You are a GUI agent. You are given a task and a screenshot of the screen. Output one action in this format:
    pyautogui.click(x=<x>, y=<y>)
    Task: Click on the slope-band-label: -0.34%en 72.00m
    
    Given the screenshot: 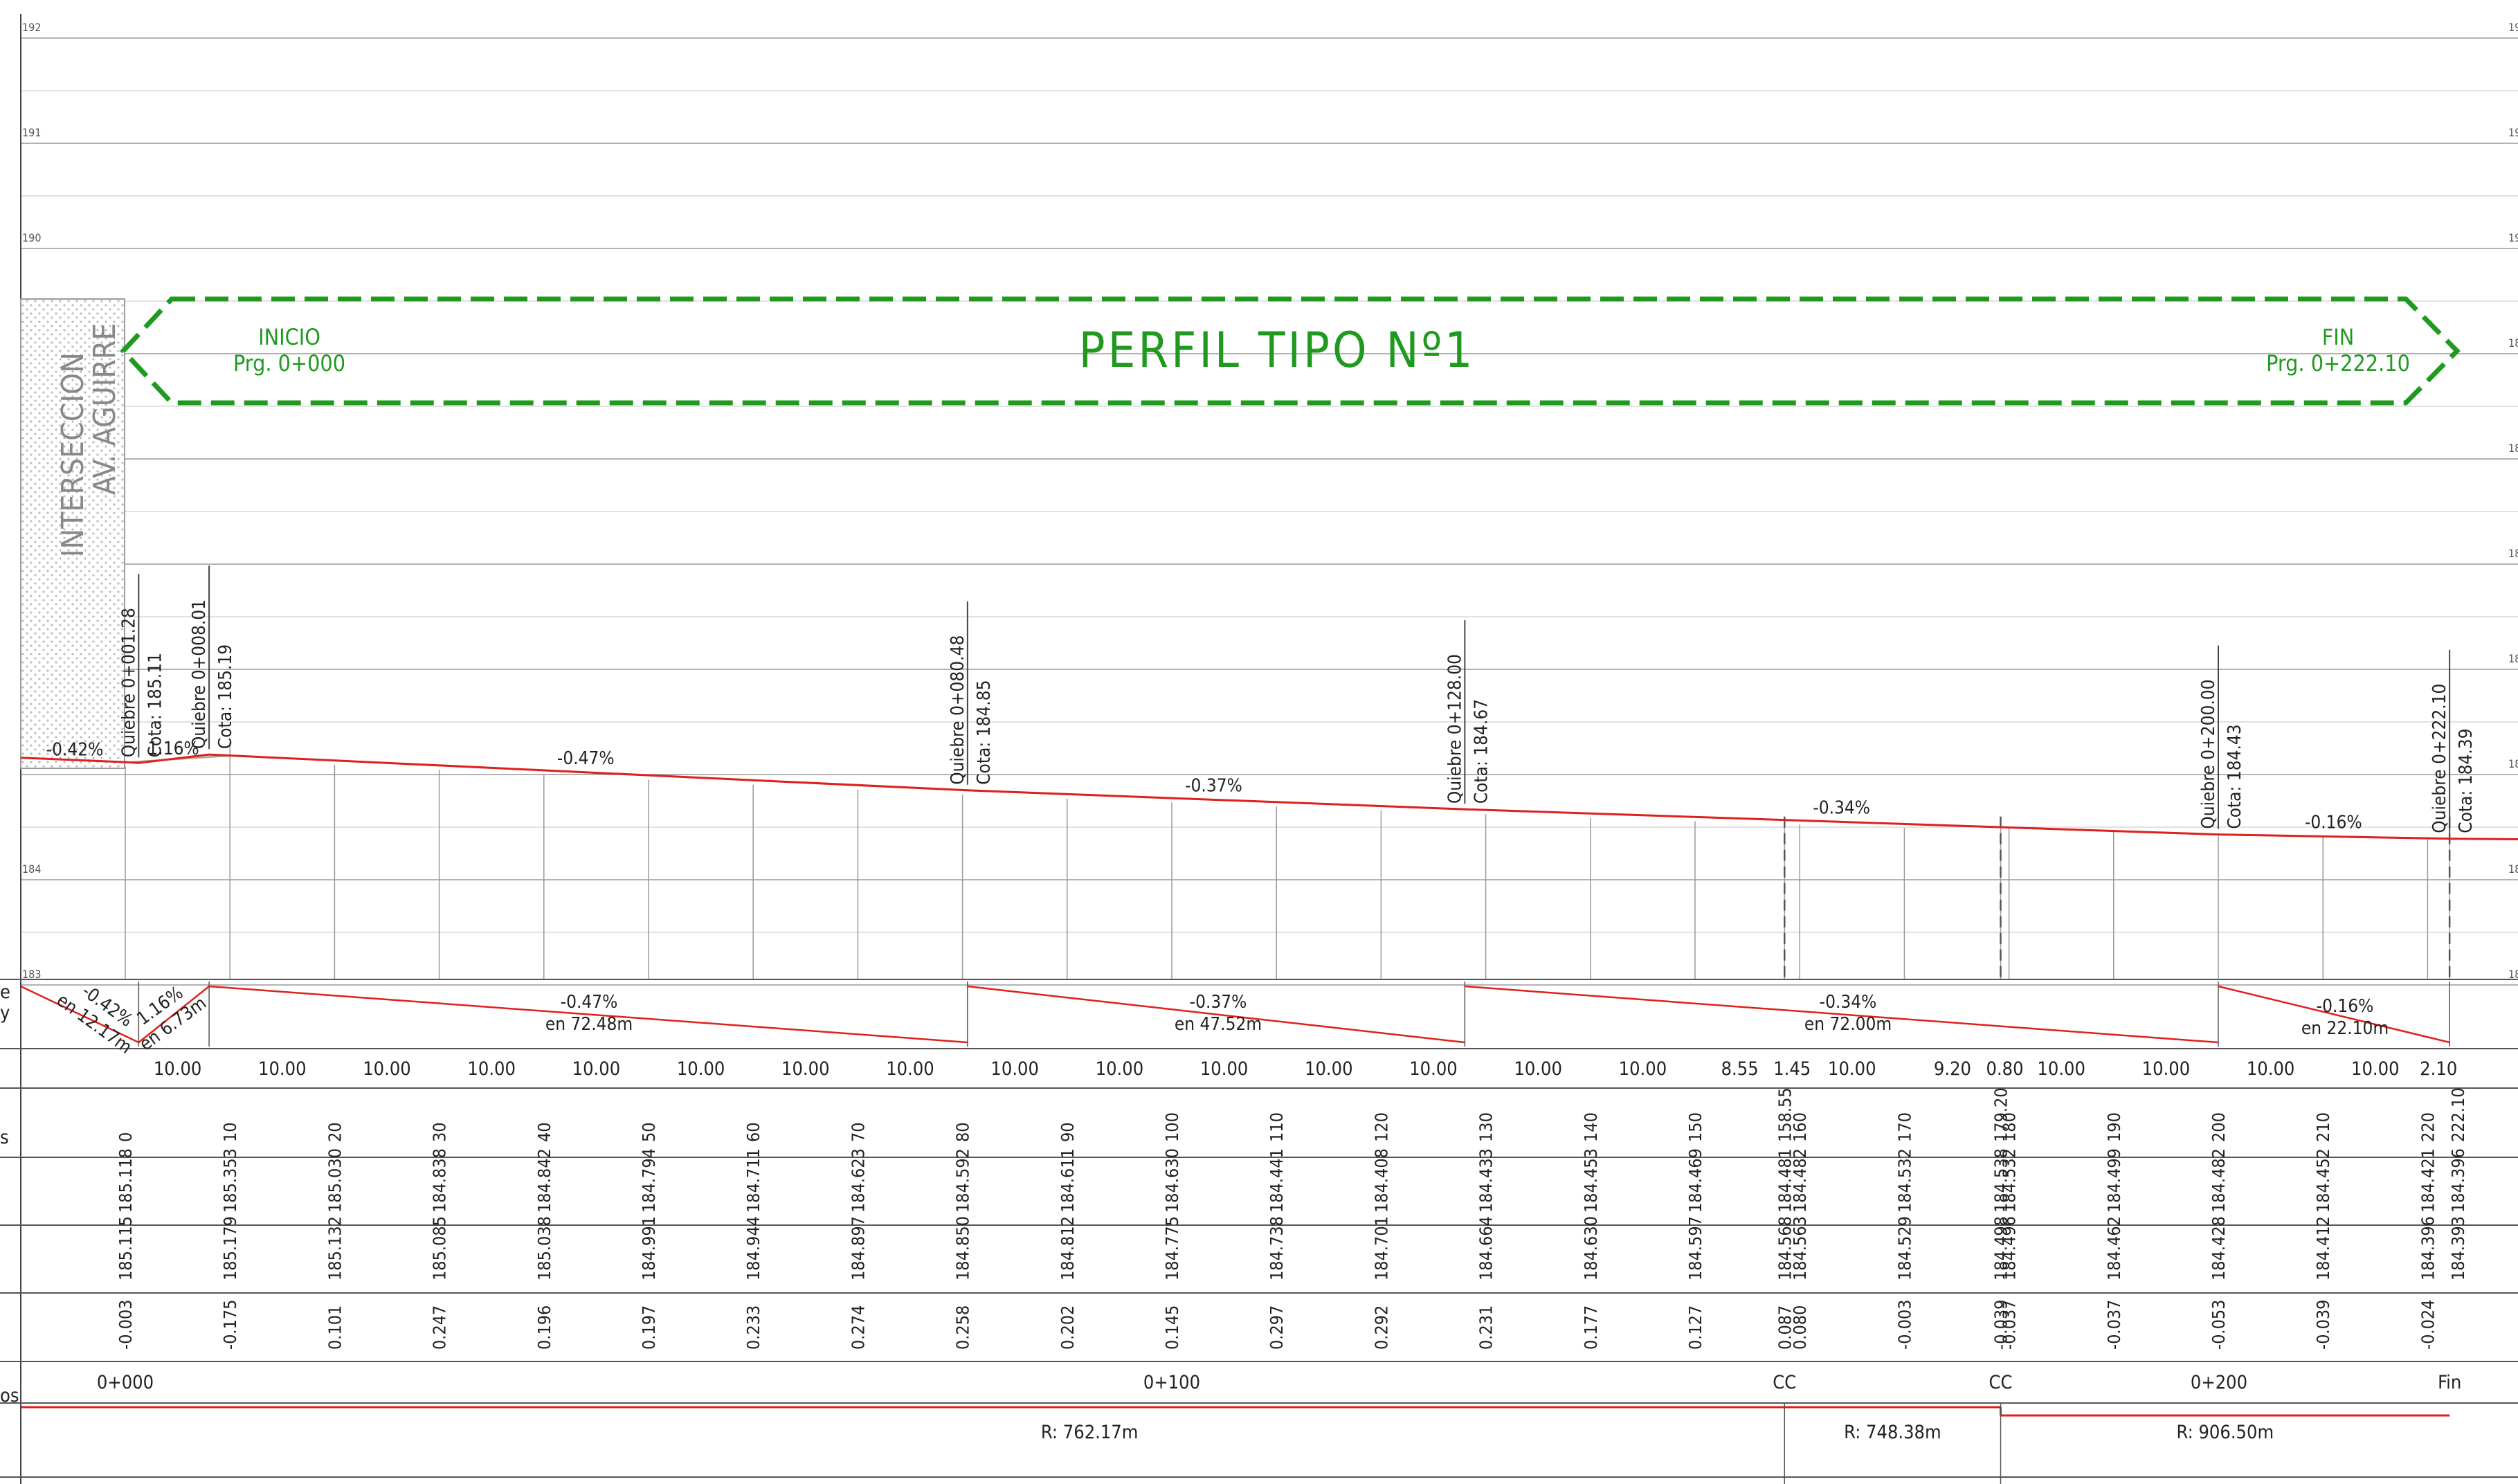 What is the action you would take?
    pyautogui.click(x=1848, y=1014)
    